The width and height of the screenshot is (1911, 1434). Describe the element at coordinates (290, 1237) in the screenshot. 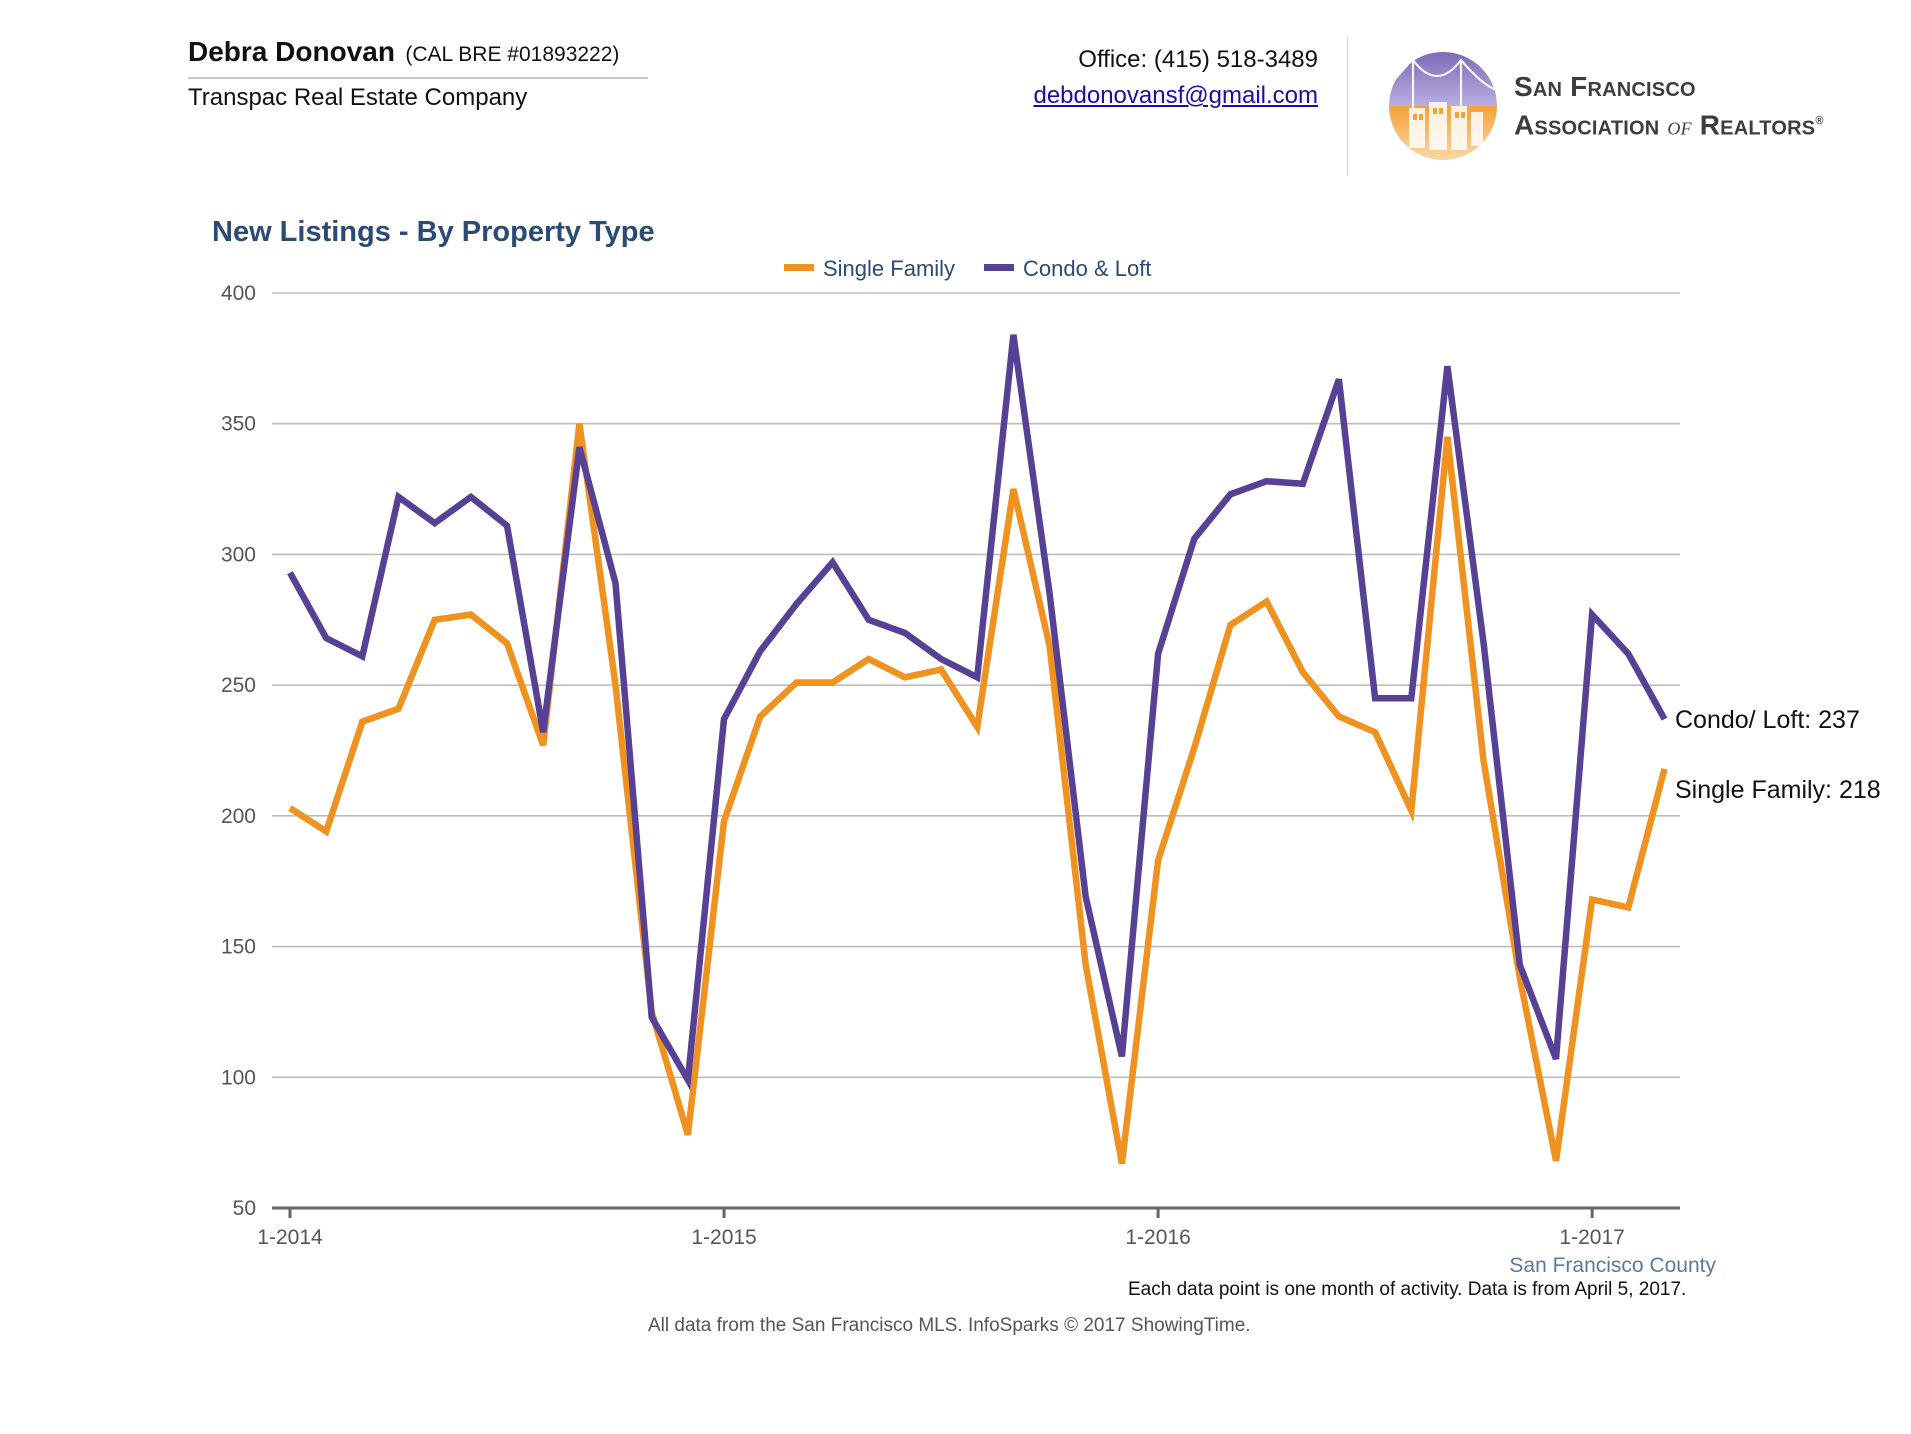

I see `x-tick-label-0: 1-2014` at that location.